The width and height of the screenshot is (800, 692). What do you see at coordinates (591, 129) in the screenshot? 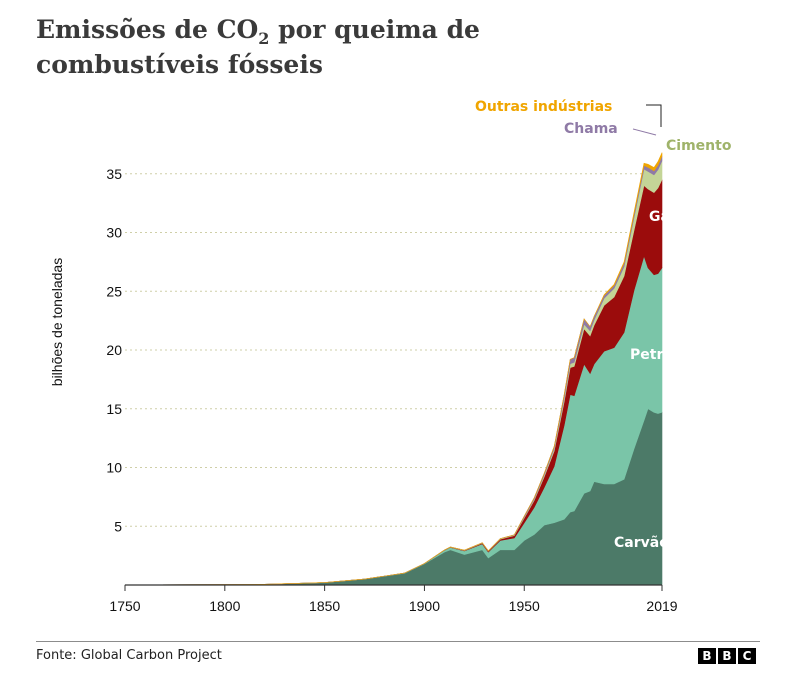
I see `series-label: Chama` at bounding box center [591, 129].